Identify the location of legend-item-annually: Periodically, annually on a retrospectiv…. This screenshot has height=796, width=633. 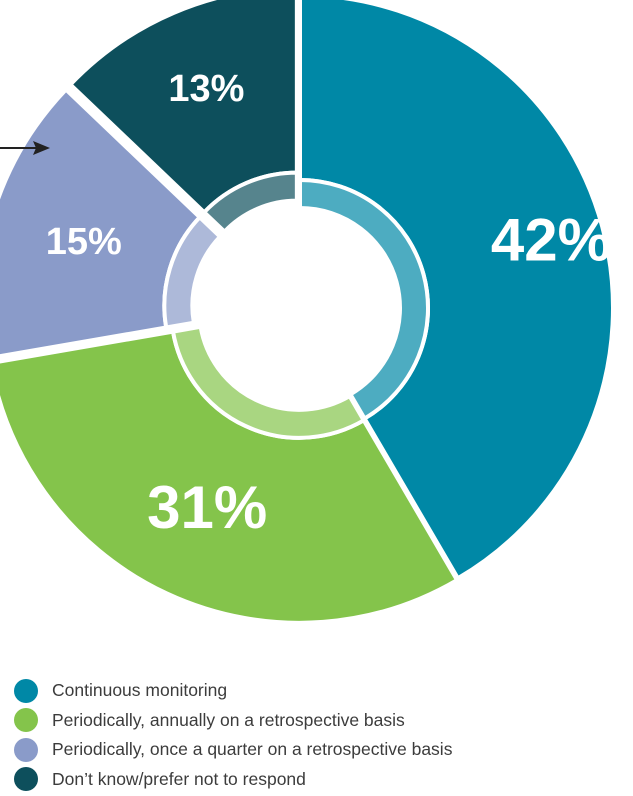
(233, 721).